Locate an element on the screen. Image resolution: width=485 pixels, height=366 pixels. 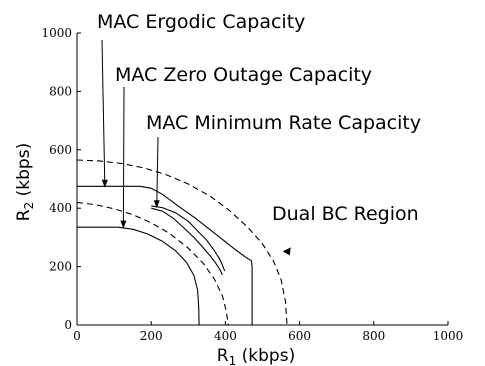
annotation-label-3: MAC Minimum Rate Capacity is located at coordinates (283, 123).